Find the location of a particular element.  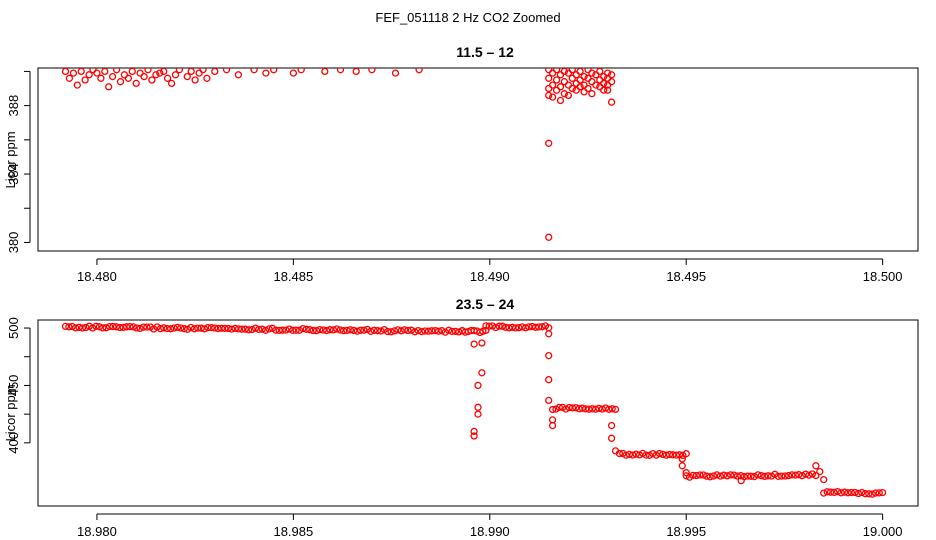

y-tick-label: 450 is located at coordinates (13, 386).